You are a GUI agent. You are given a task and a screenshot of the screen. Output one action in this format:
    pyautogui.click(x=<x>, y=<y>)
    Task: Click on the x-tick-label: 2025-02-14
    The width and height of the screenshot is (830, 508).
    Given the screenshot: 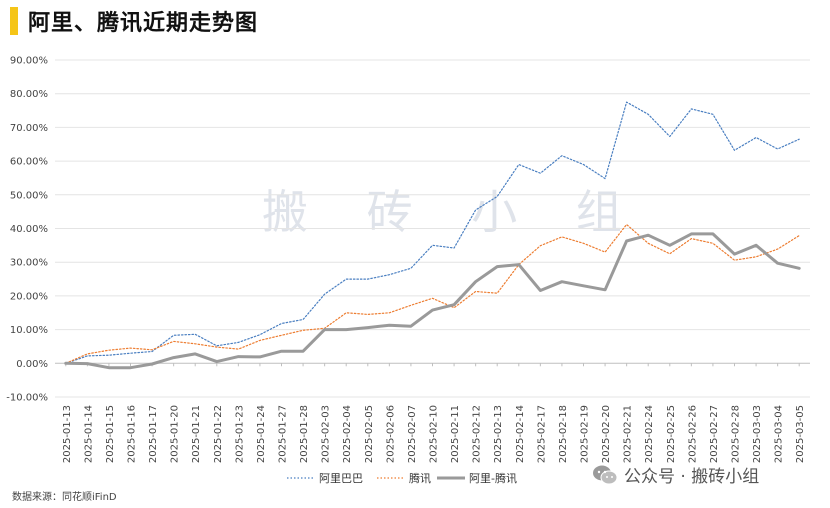 What is the action you would take?
    pyautogui.click(x=520, y=434)
    